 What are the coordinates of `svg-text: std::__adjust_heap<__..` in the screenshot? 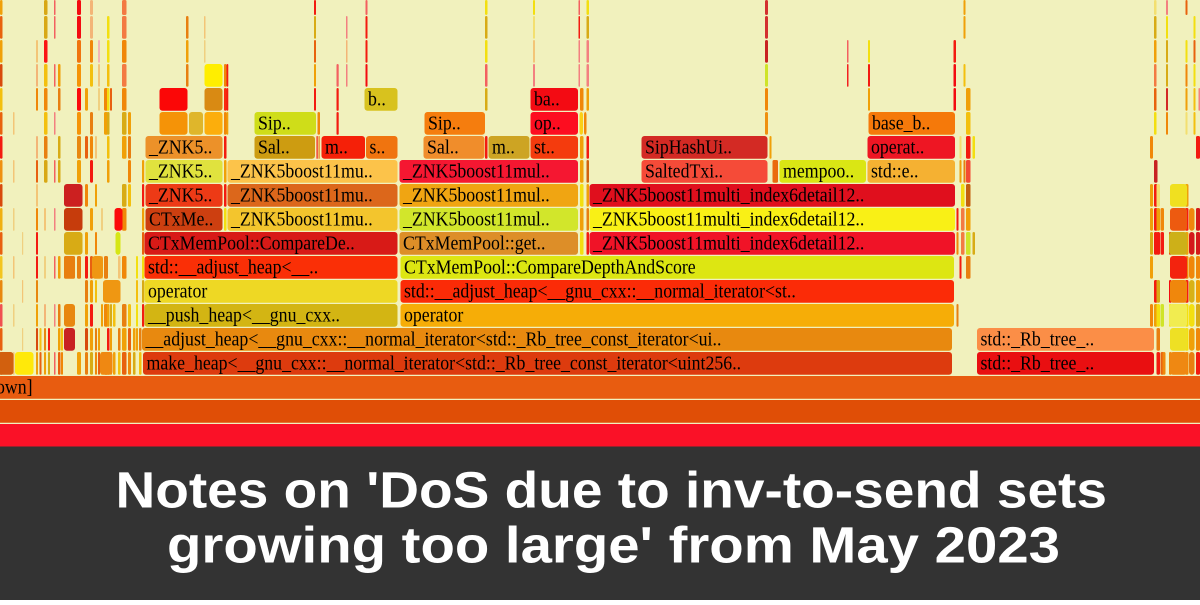 It's located at (233, 267).